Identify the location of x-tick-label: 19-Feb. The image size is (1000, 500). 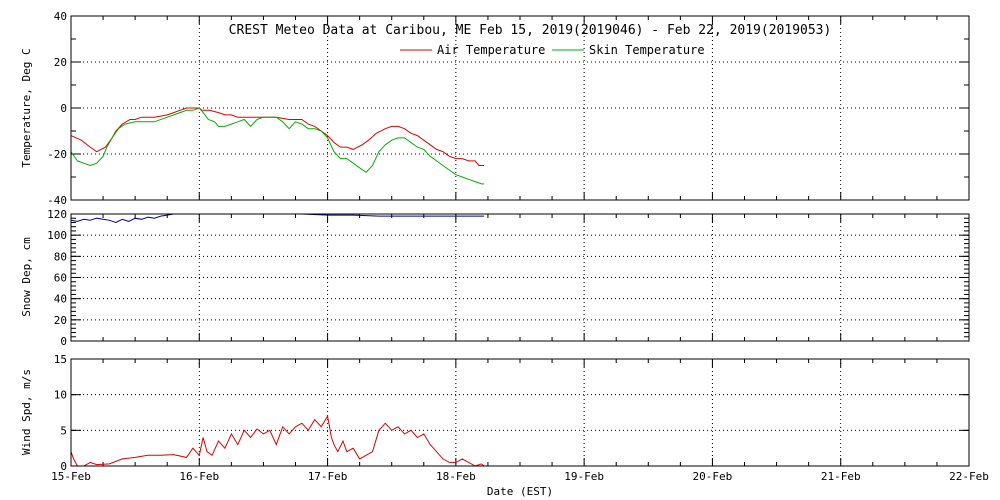
(584, 476).